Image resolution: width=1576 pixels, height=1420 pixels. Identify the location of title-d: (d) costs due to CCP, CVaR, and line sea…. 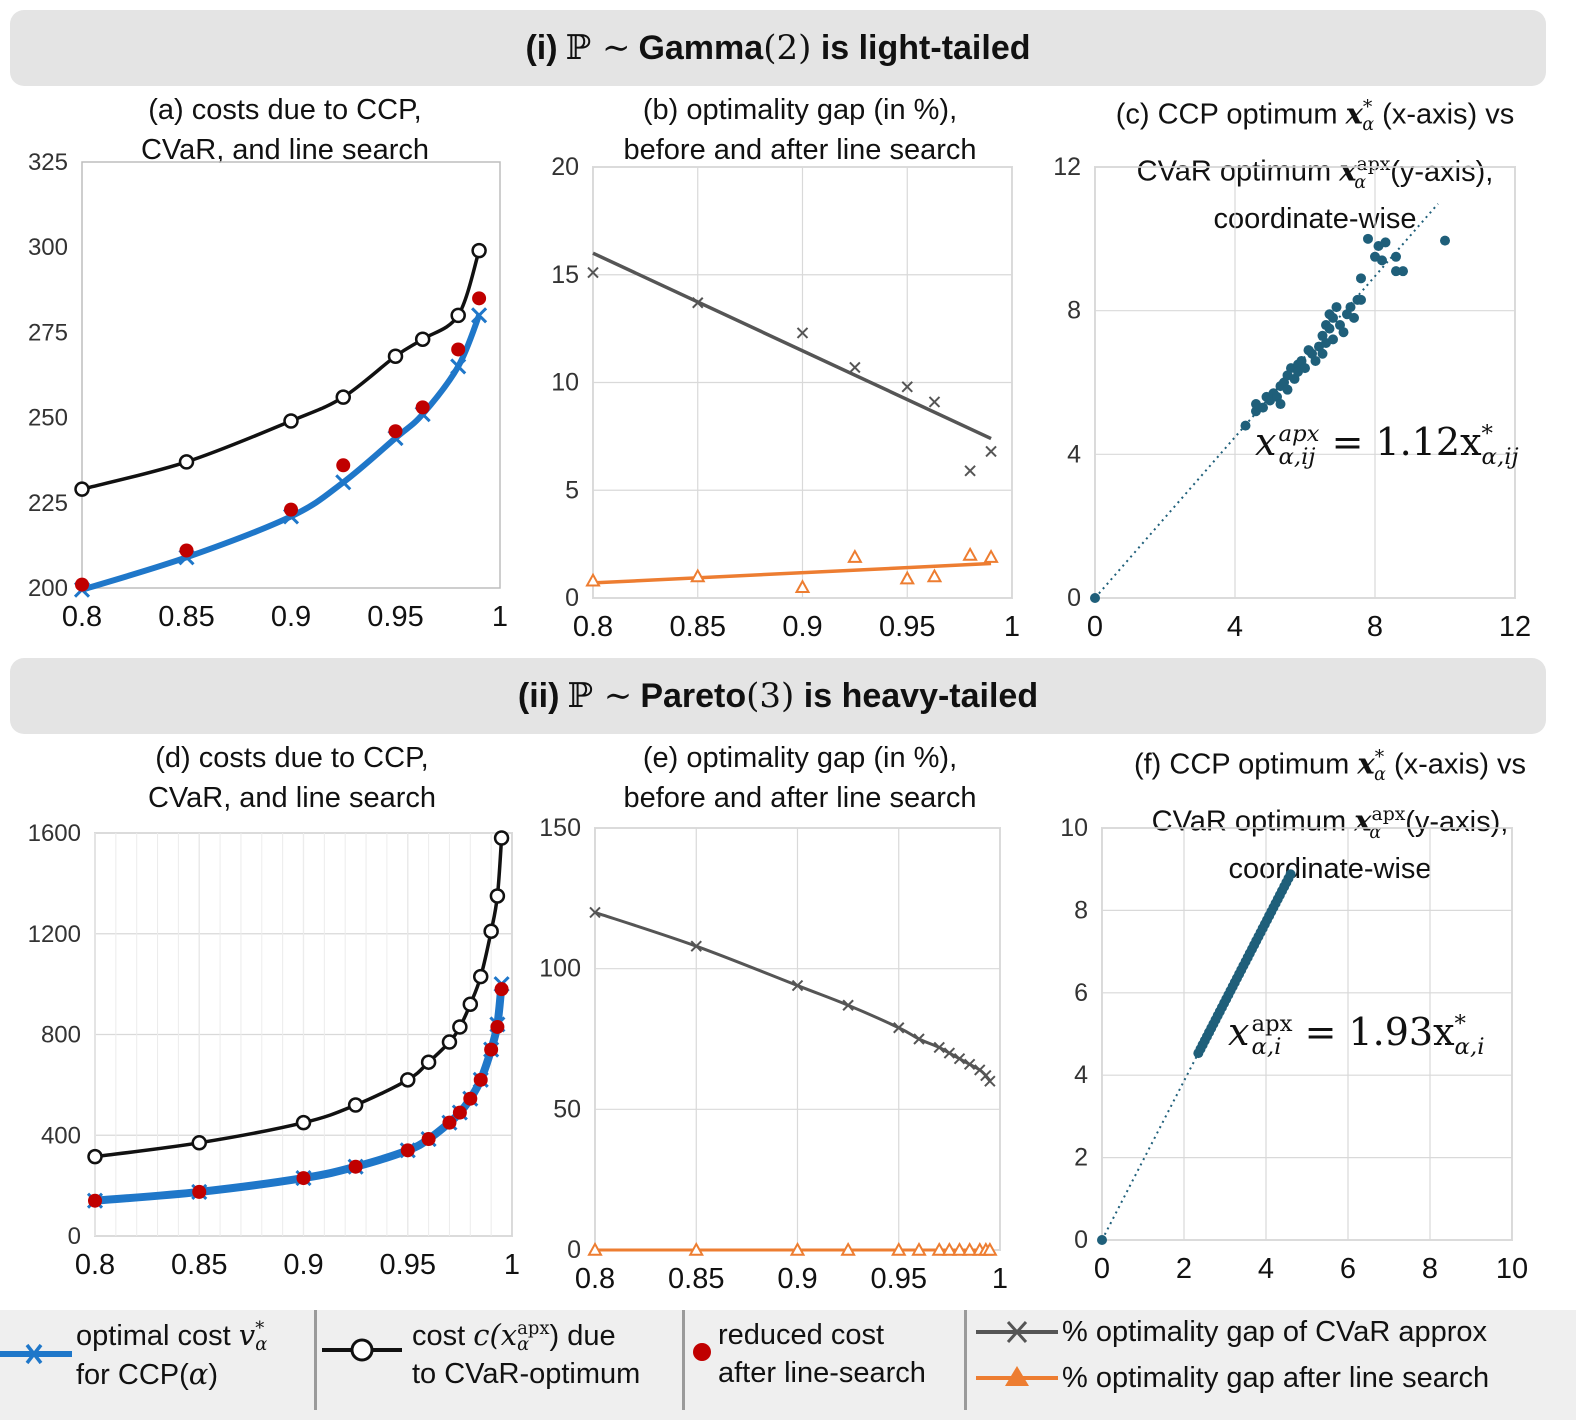
(292, 778).